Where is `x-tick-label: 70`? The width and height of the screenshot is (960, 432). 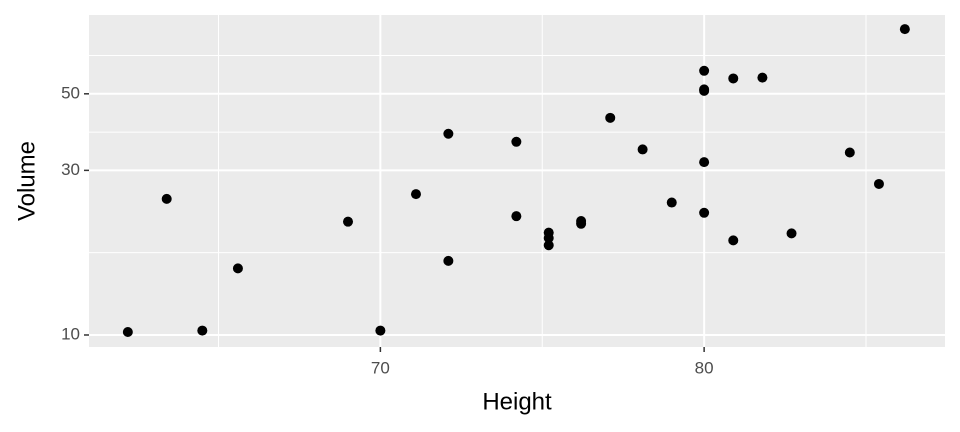
x-tick-label: 70 is located at coordinates (380, 367).